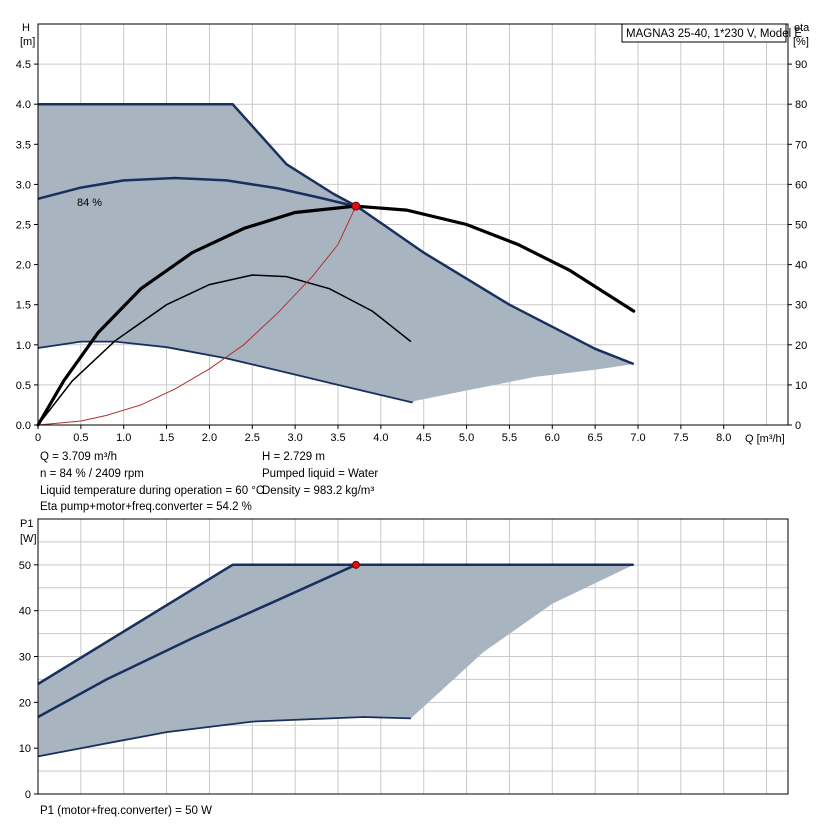  I want to click on head-y-tick-label: 1.5, so click(23, 306).